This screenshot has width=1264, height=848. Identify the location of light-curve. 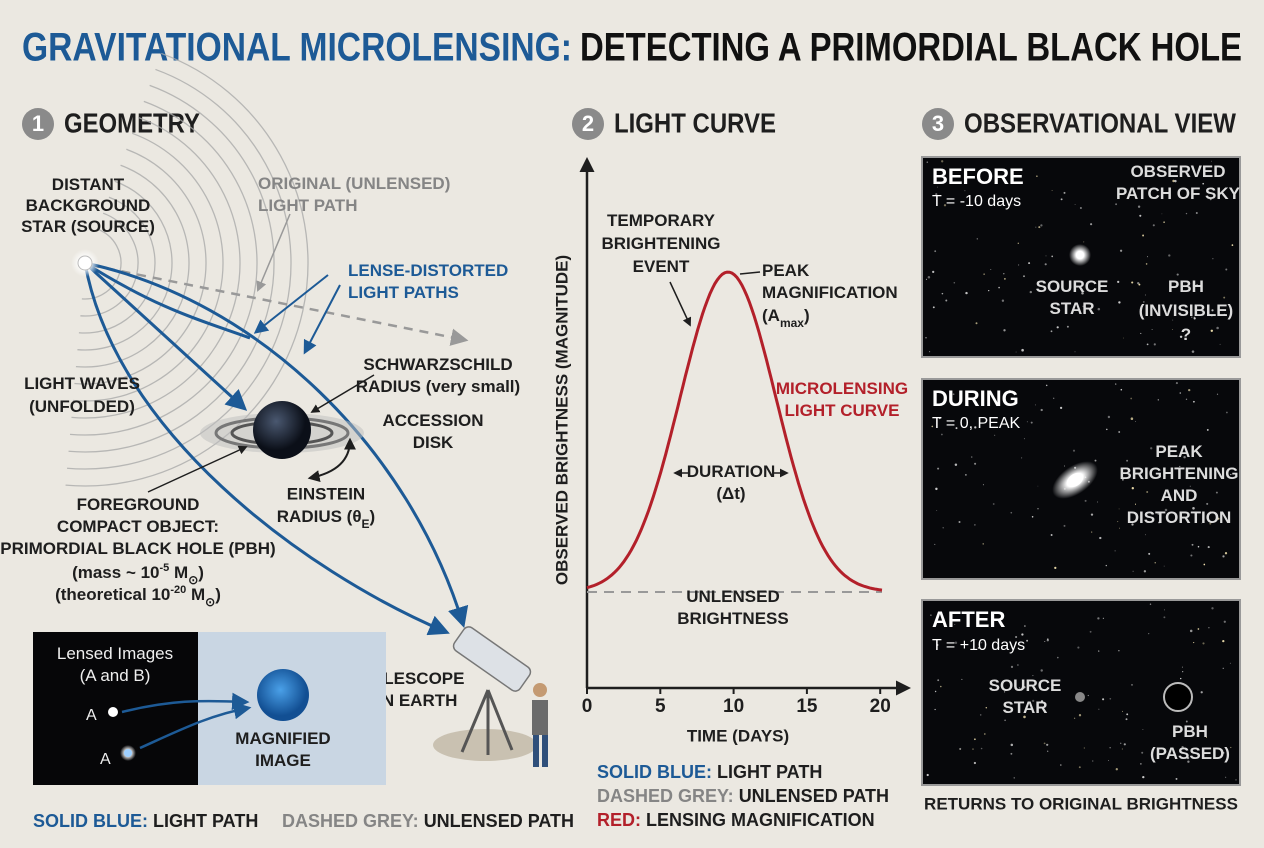
(734, 431).